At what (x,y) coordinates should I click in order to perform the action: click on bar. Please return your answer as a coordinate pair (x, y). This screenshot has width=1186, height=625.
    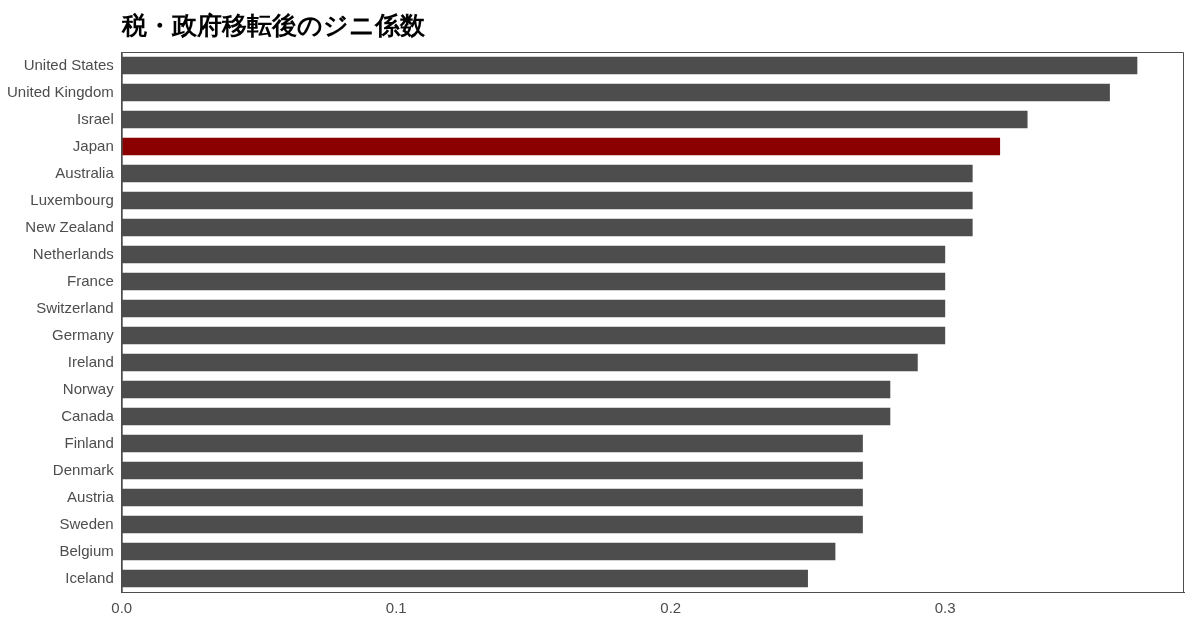
    Looking at the image, I should click on (561, 146).